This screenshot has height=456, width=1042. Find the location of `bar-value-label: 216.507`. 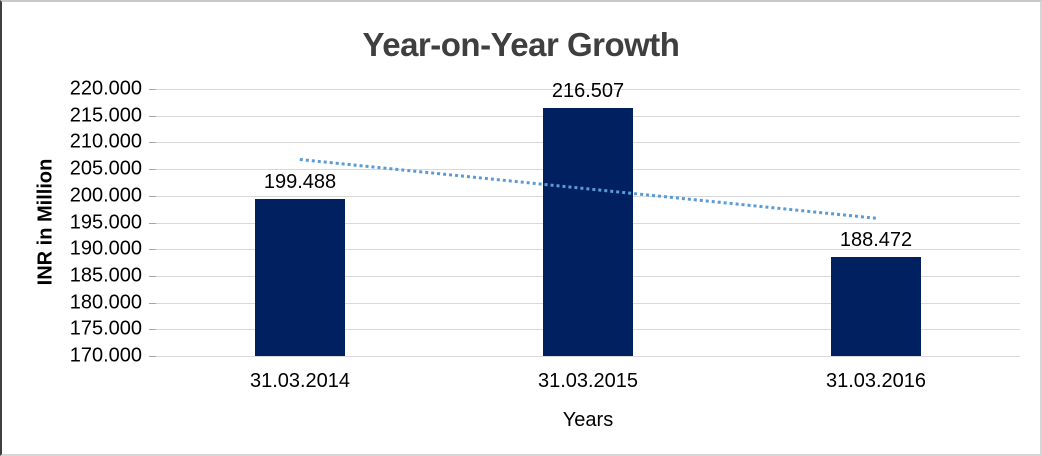

bar-value-label: 216.507 is located at coordinates (588, 90).